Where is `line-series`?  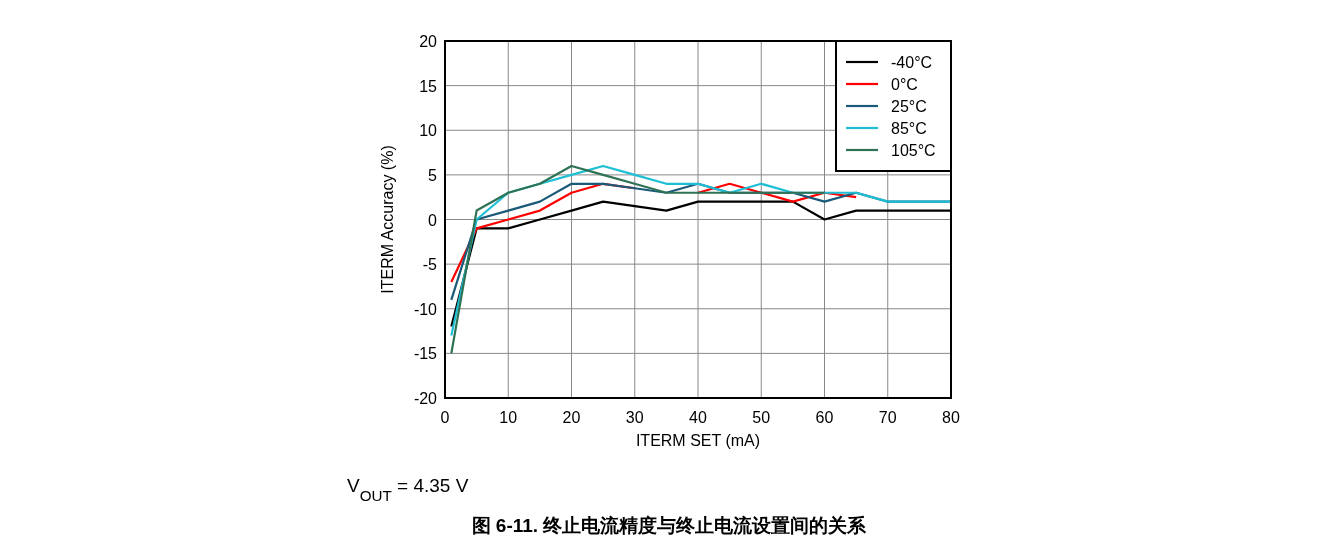 line-series is located at coordinates (638, 259).